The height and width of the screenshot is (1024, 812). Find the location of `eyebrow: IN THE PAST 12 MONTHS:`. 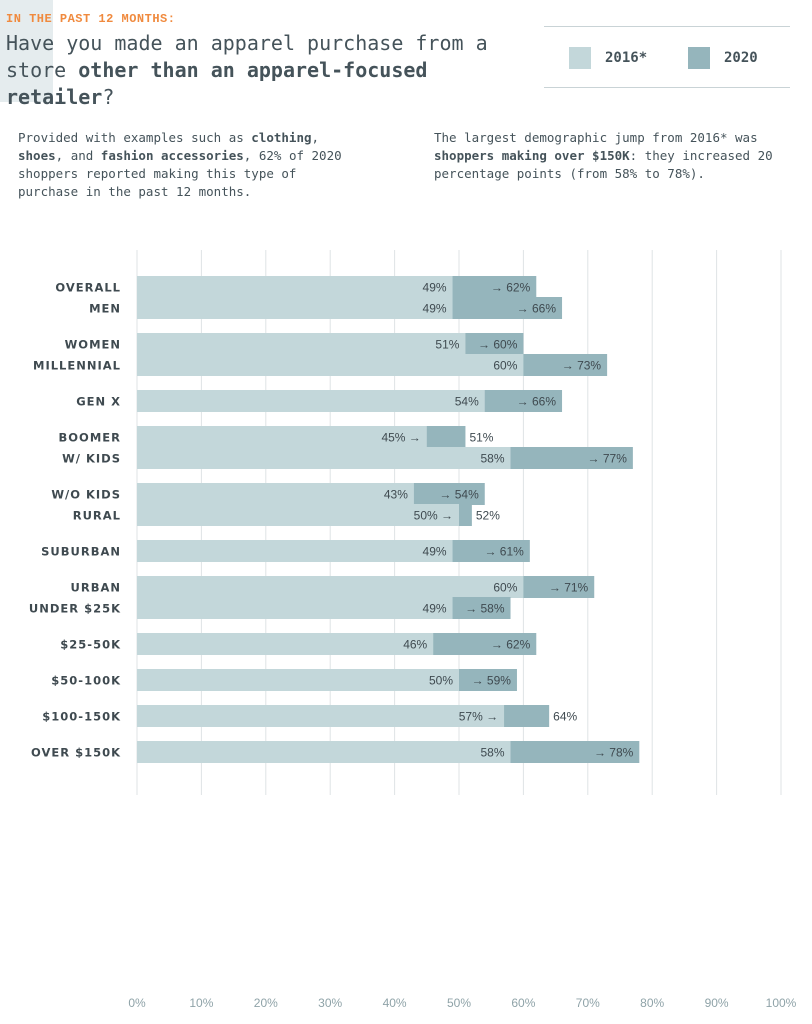

eyebrow: IN THE PAST 12 MONTHS: is located at coordinates (91, 19).